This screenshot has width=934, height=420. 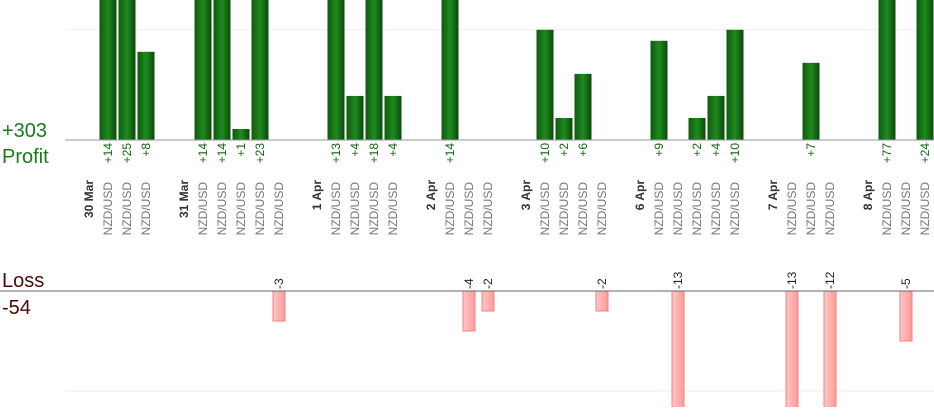 What do you see at coordinates (336, 153) in the screenshot?
I see `value-label: +13` at bounding box center [336, 153].